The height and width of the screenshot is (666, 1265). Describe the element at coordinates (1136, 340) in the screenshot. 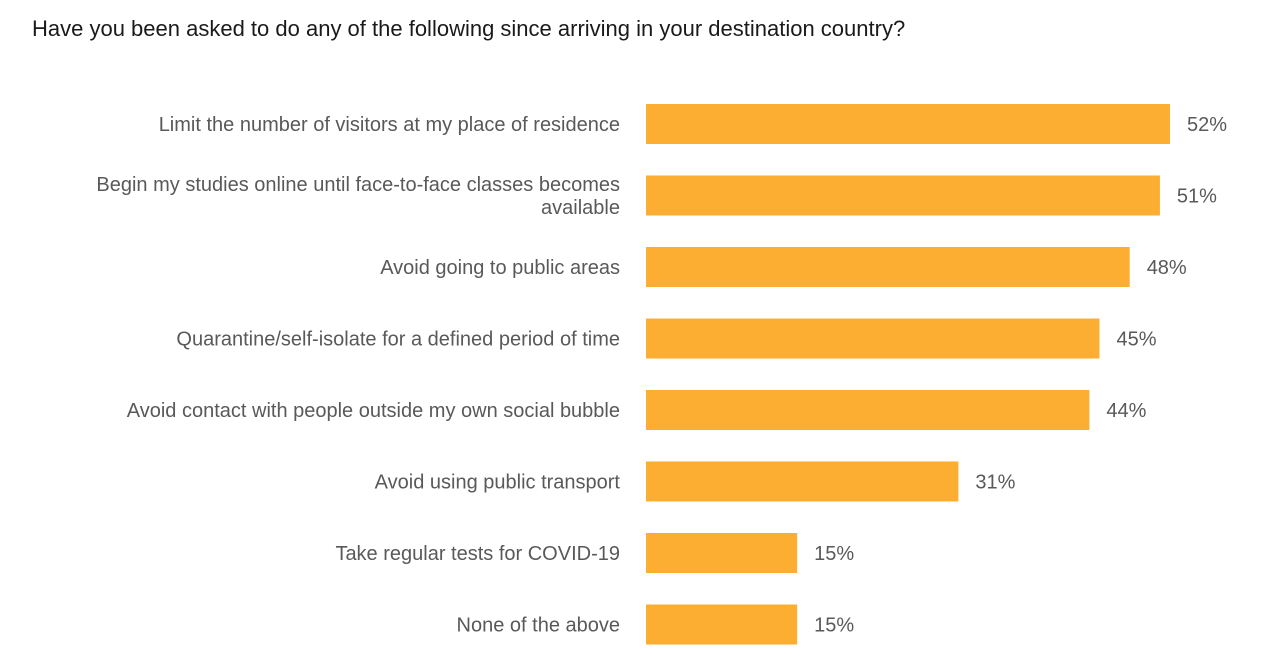

I see `value-label-3: 45%` at that location.